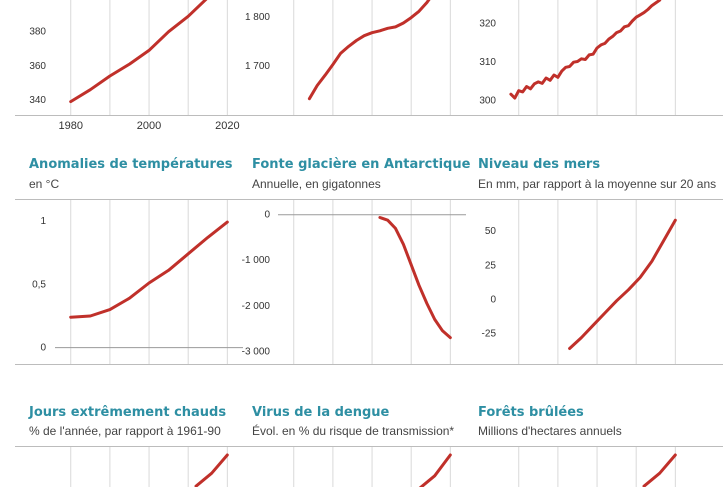 The height and width of the screenshot is (487, 725). I want to click on y-tick-label: 340, so click(37, 100).